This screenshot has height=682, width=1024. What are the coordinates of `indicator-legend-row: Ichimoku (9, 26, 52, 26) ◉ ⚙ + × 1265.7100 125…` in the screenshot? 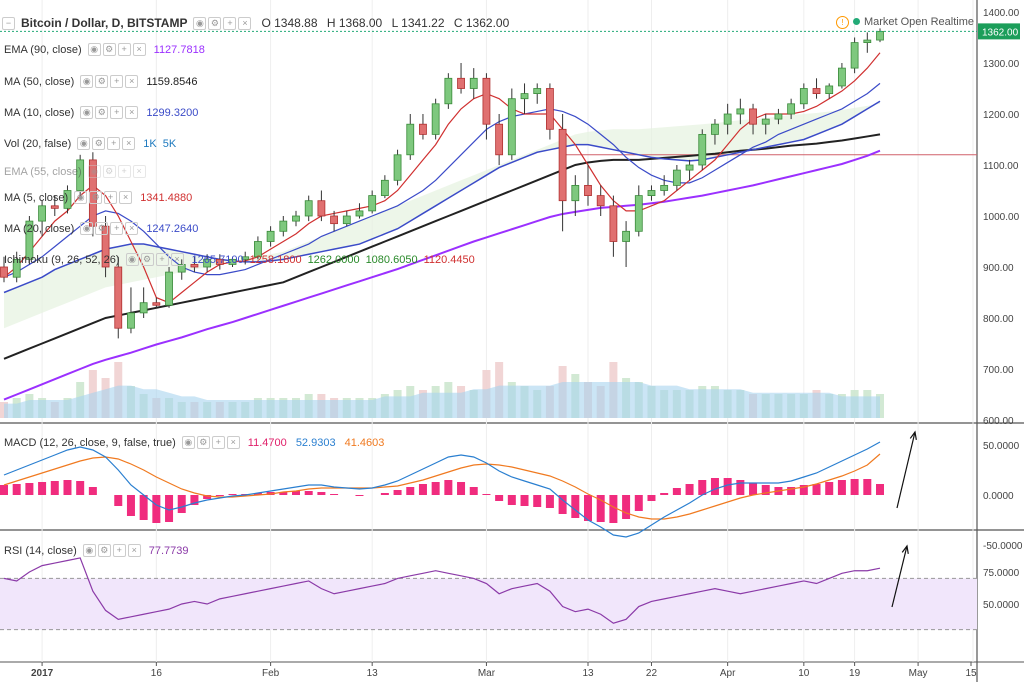 It's located at (240, 259).